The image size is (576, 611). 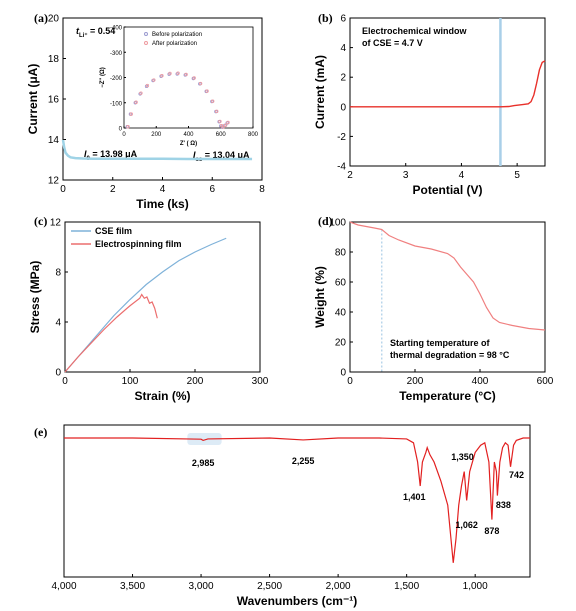 What do you see at coordinates (450, 355) in the screenshot?
I see `annotation-degradation-line2: thermal degradation = 98 °C` at bounding box center [450, 355].